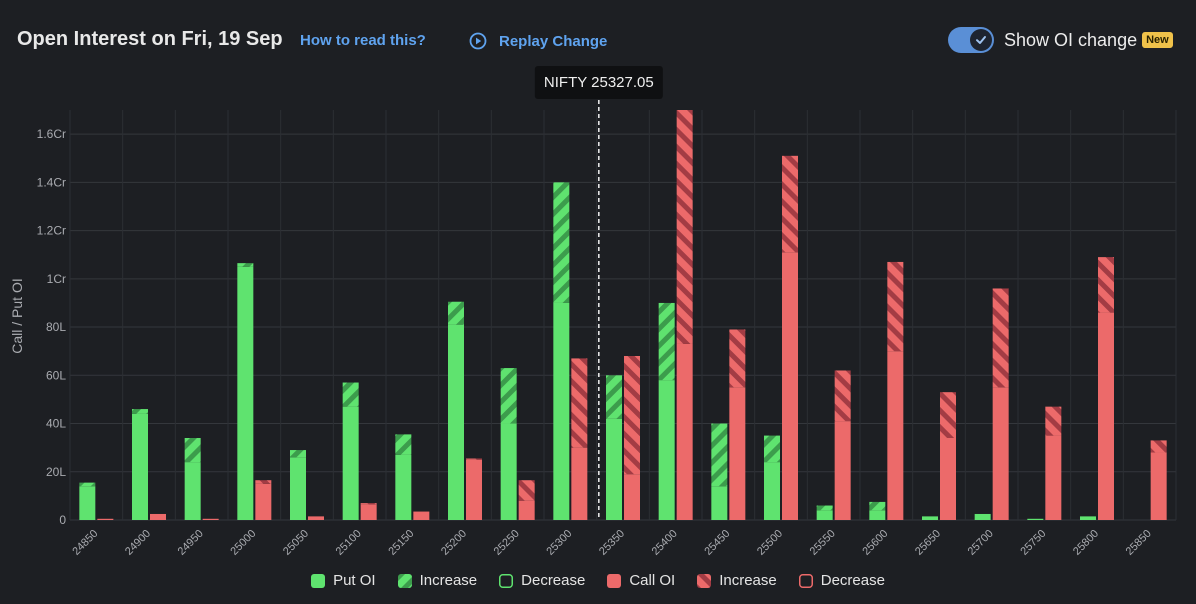  I want to click on spot-price-tooltip, so click(598, 82).